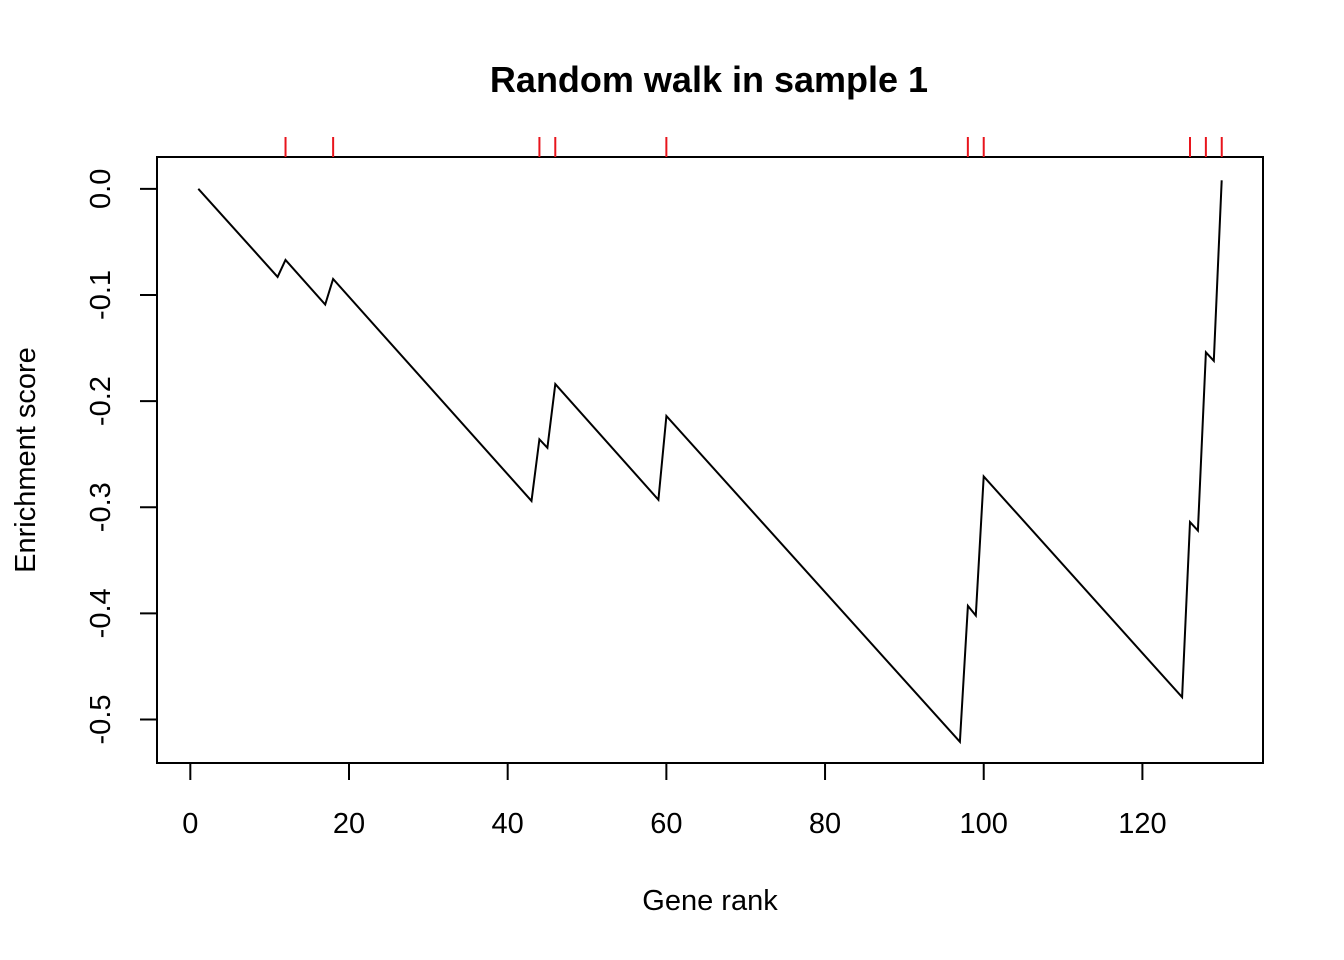 This screenshot has width=1344, height=960. What do you see at coordinates (709, 79) in the screenshot?
I see `chart-title: Random walk in sample 1` at bounding box center [709, 79].